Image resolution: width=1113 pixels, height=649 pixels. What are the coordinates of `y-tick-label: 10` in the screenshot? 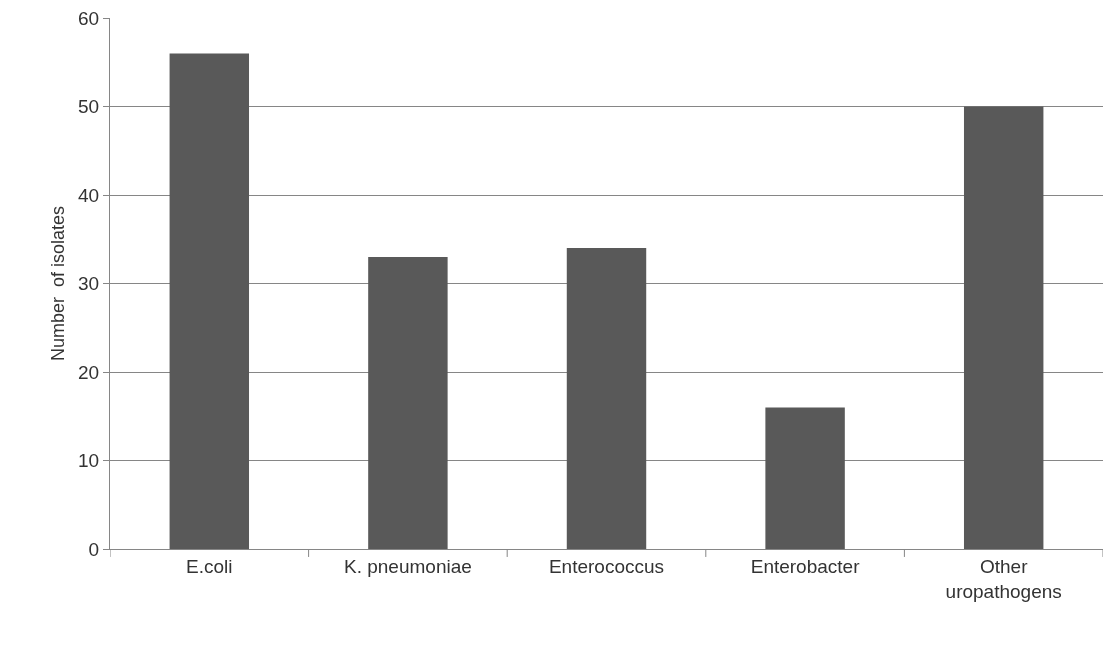 It's located at (89, 461).